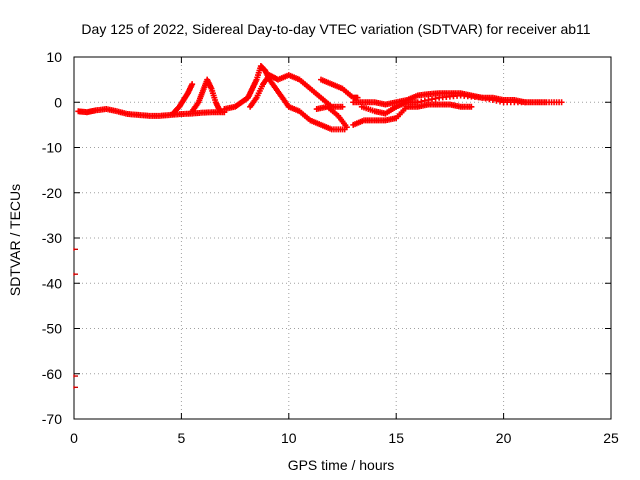  Describe the element at coordinates (52, 193) in the screenshot. I see `y-tick-label: -20` at that location.